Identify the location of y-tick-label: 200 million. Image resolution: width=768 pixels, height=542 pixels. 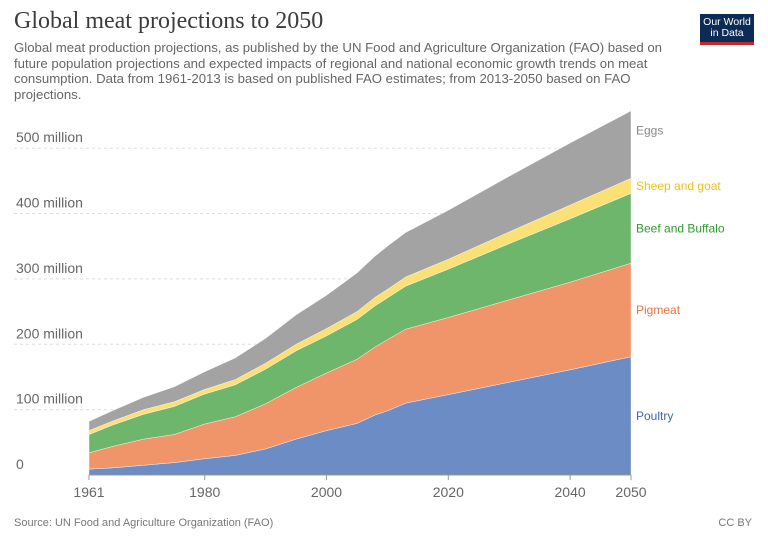
(49, 333).